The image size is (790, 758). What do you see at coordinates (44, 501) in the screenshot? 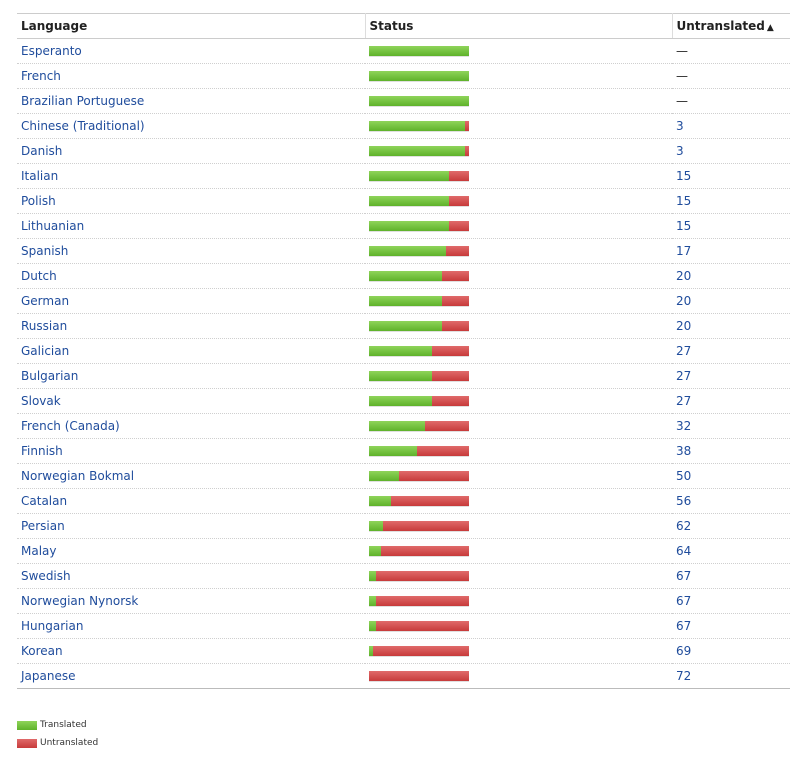
I see `language-link: Catalan` at bounding box center [44, 501].